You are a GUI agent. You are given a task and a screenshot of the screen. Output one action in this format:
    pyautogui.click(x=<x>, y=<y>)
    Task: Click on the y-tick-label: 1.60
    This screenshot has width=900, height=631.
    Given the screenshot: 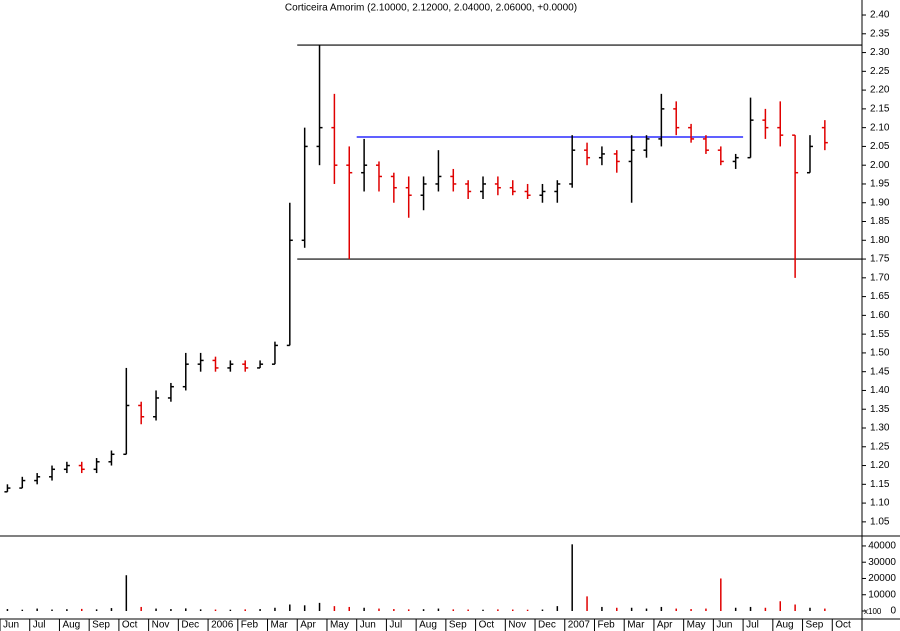 What is the action you would take?
    pyautogui.click(x=880, y=315)
    